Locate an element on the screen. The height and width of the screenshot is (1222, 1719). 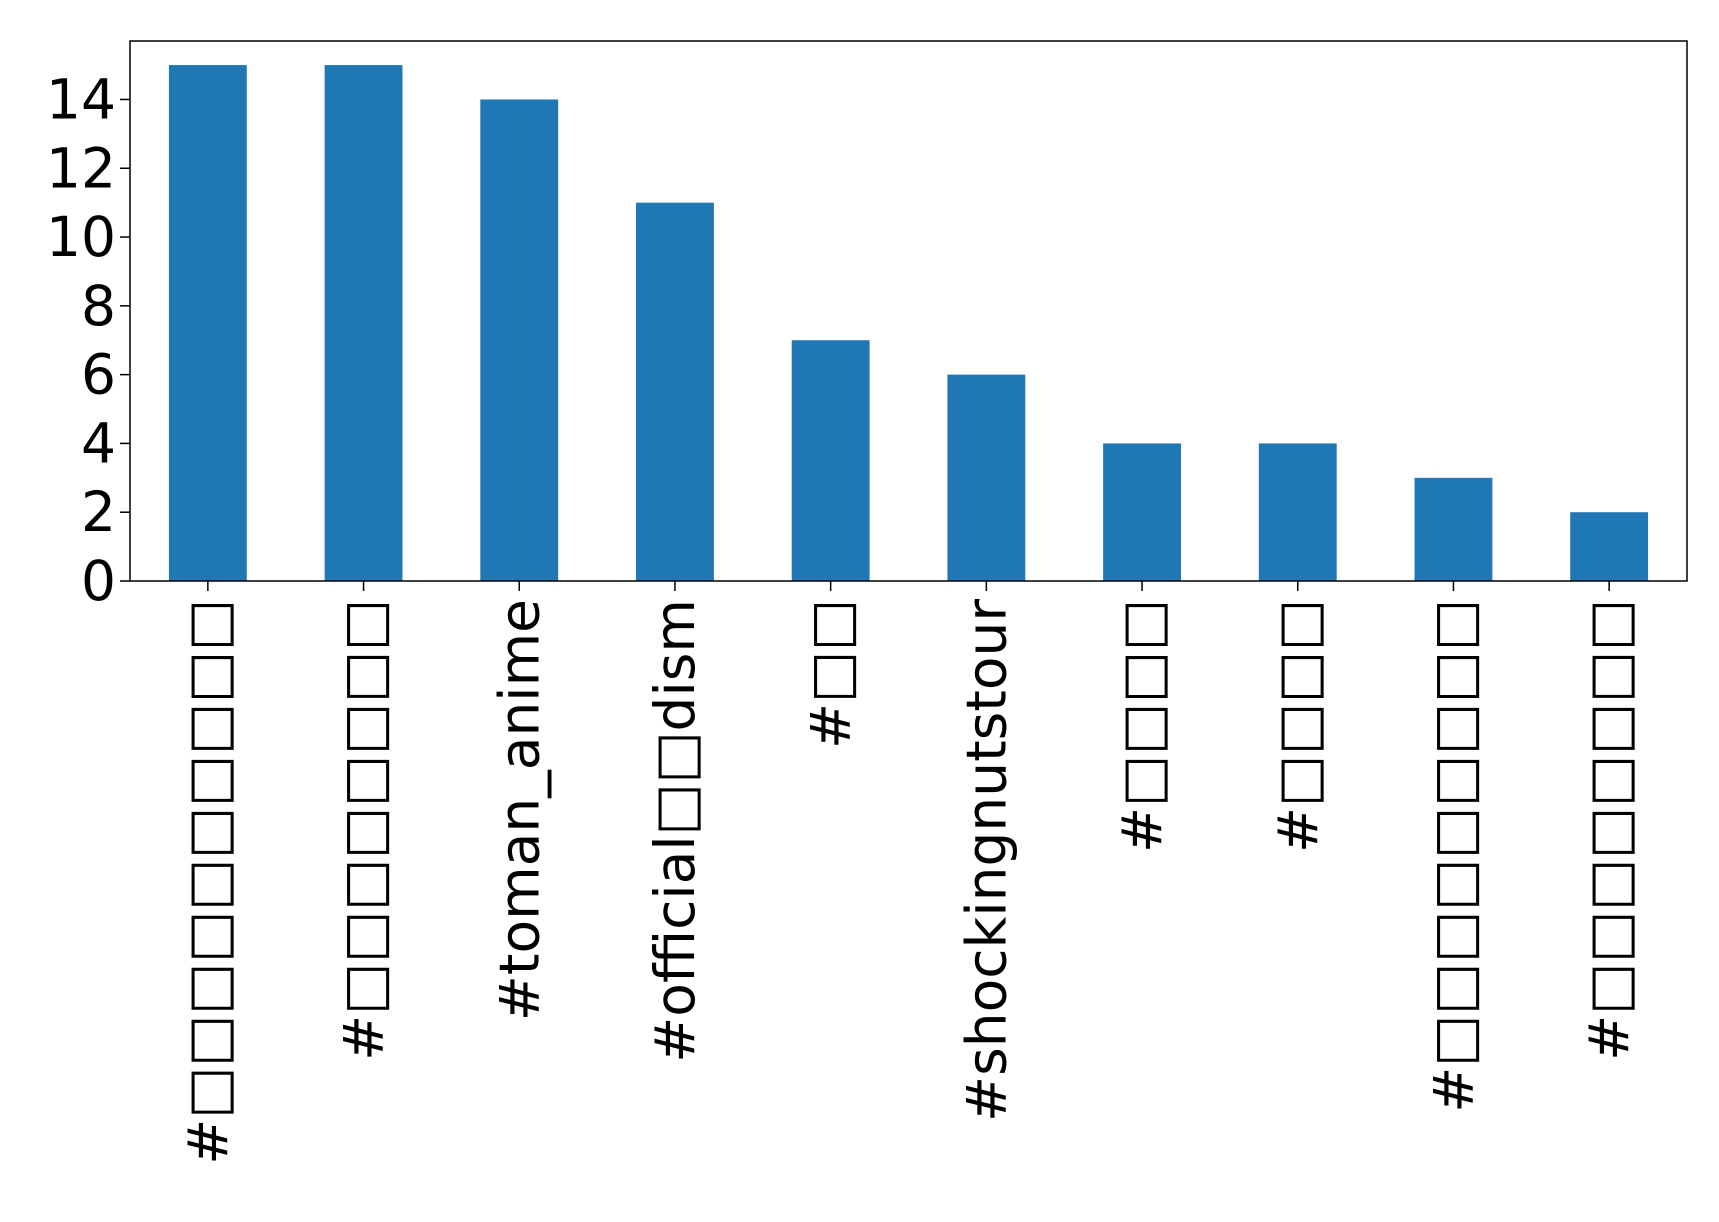
y-tick-label-4: 8 is located at coordinates (98, 306).